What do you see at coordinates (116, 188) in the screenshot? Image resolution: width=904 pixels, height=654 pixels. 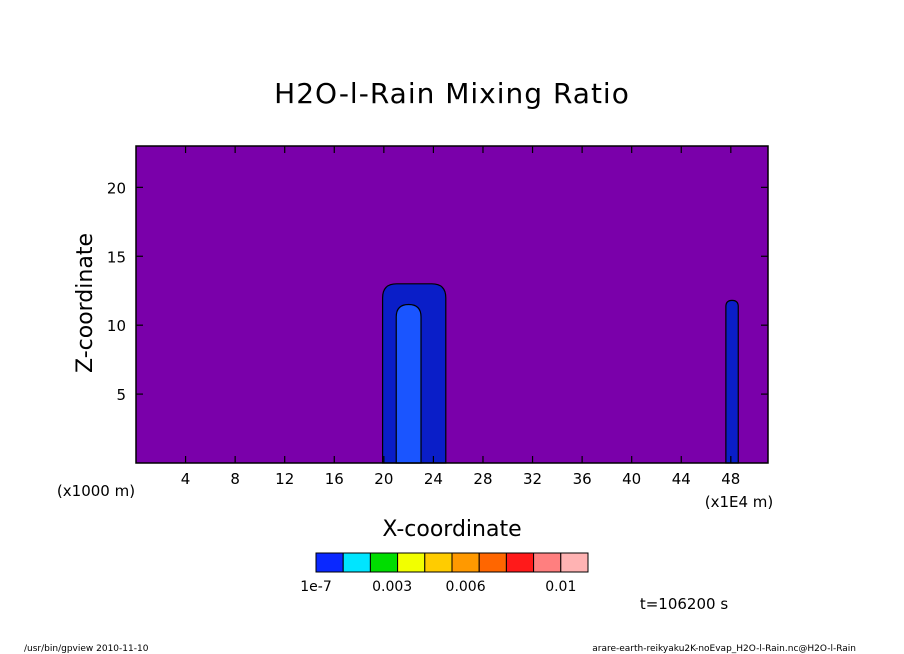 I see `y-tick-label: 20` at bounding box center [116, 188].